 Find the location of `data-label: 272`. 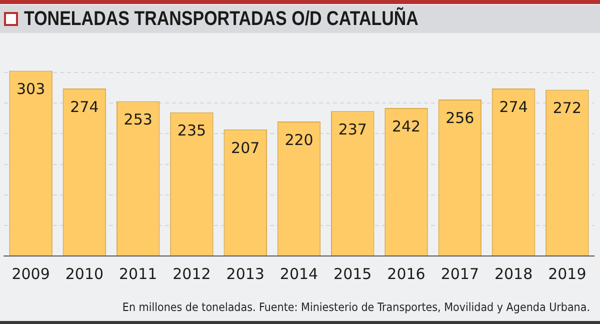

data-label: 272 is located at coordinates (567, 108).